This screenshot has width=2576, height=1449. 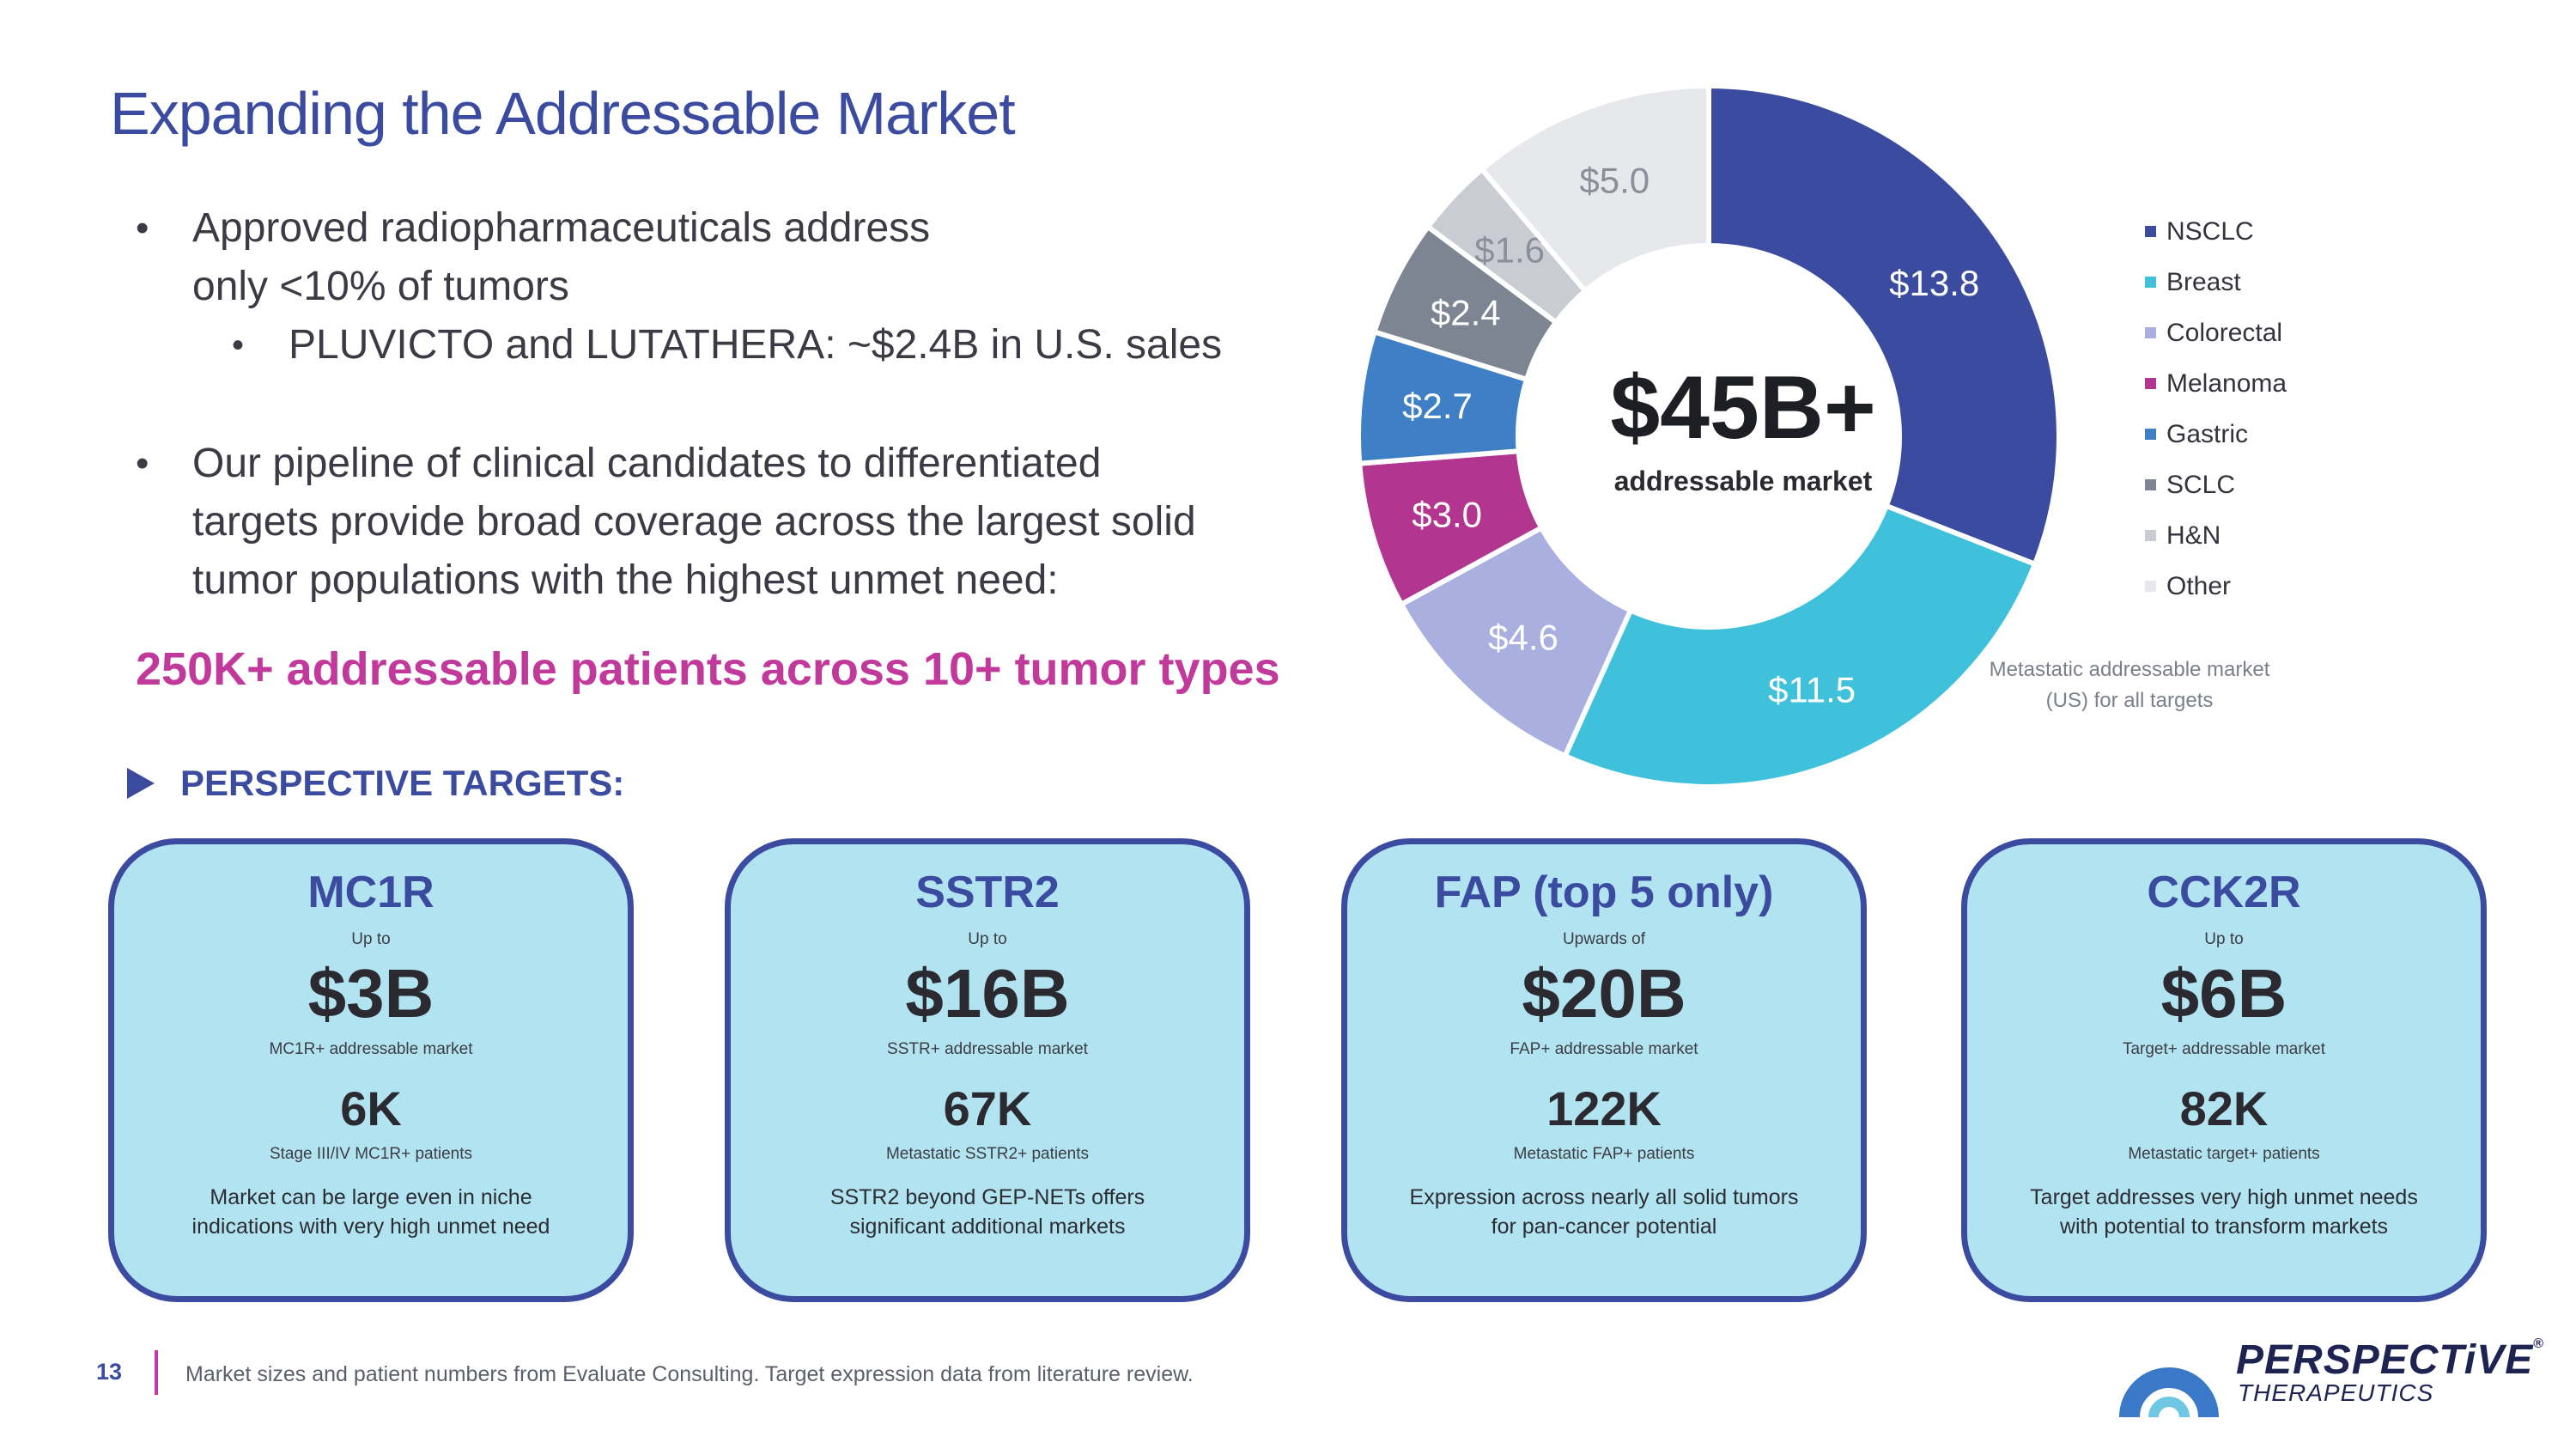 I want to click on card-market-label: FAP+ addressable market, so click(x=1604, y=1049).